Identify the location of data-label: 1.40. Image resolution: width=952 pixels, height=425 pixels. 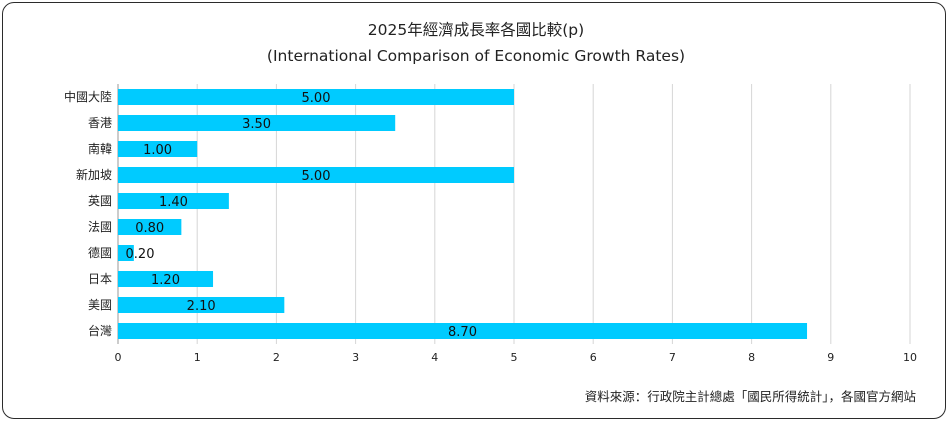
(173, 202).